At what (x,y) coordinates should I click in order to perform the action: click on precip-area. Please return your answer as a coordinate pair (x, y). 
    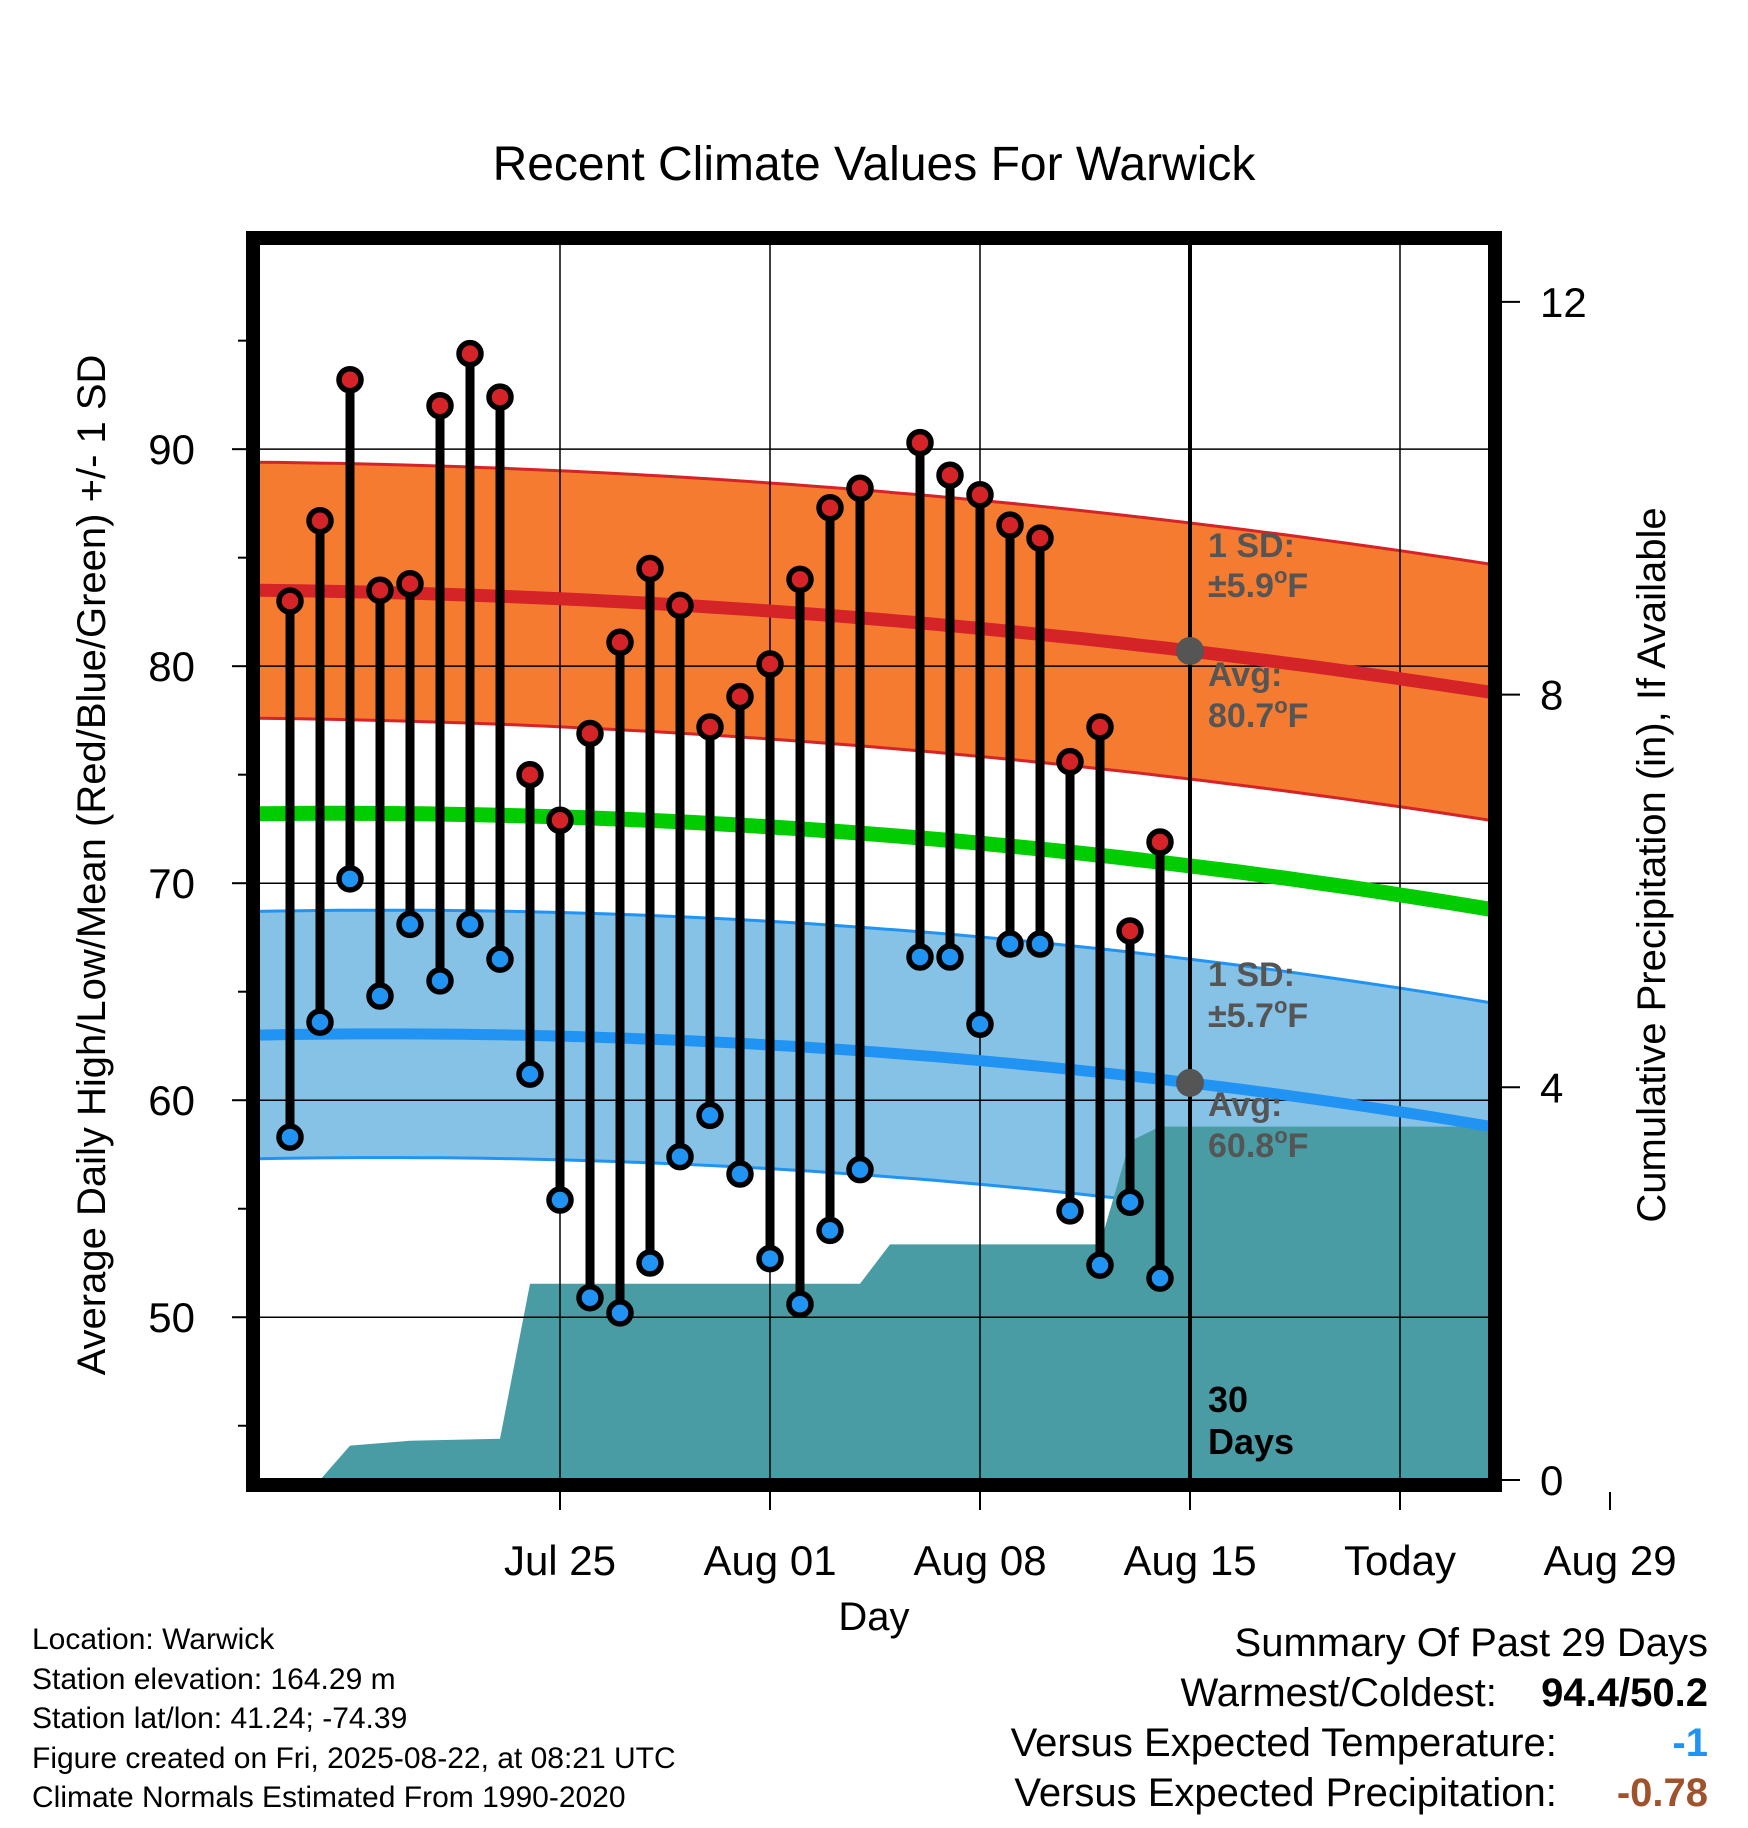
    Looking at the image, I should click on (890, 1303).